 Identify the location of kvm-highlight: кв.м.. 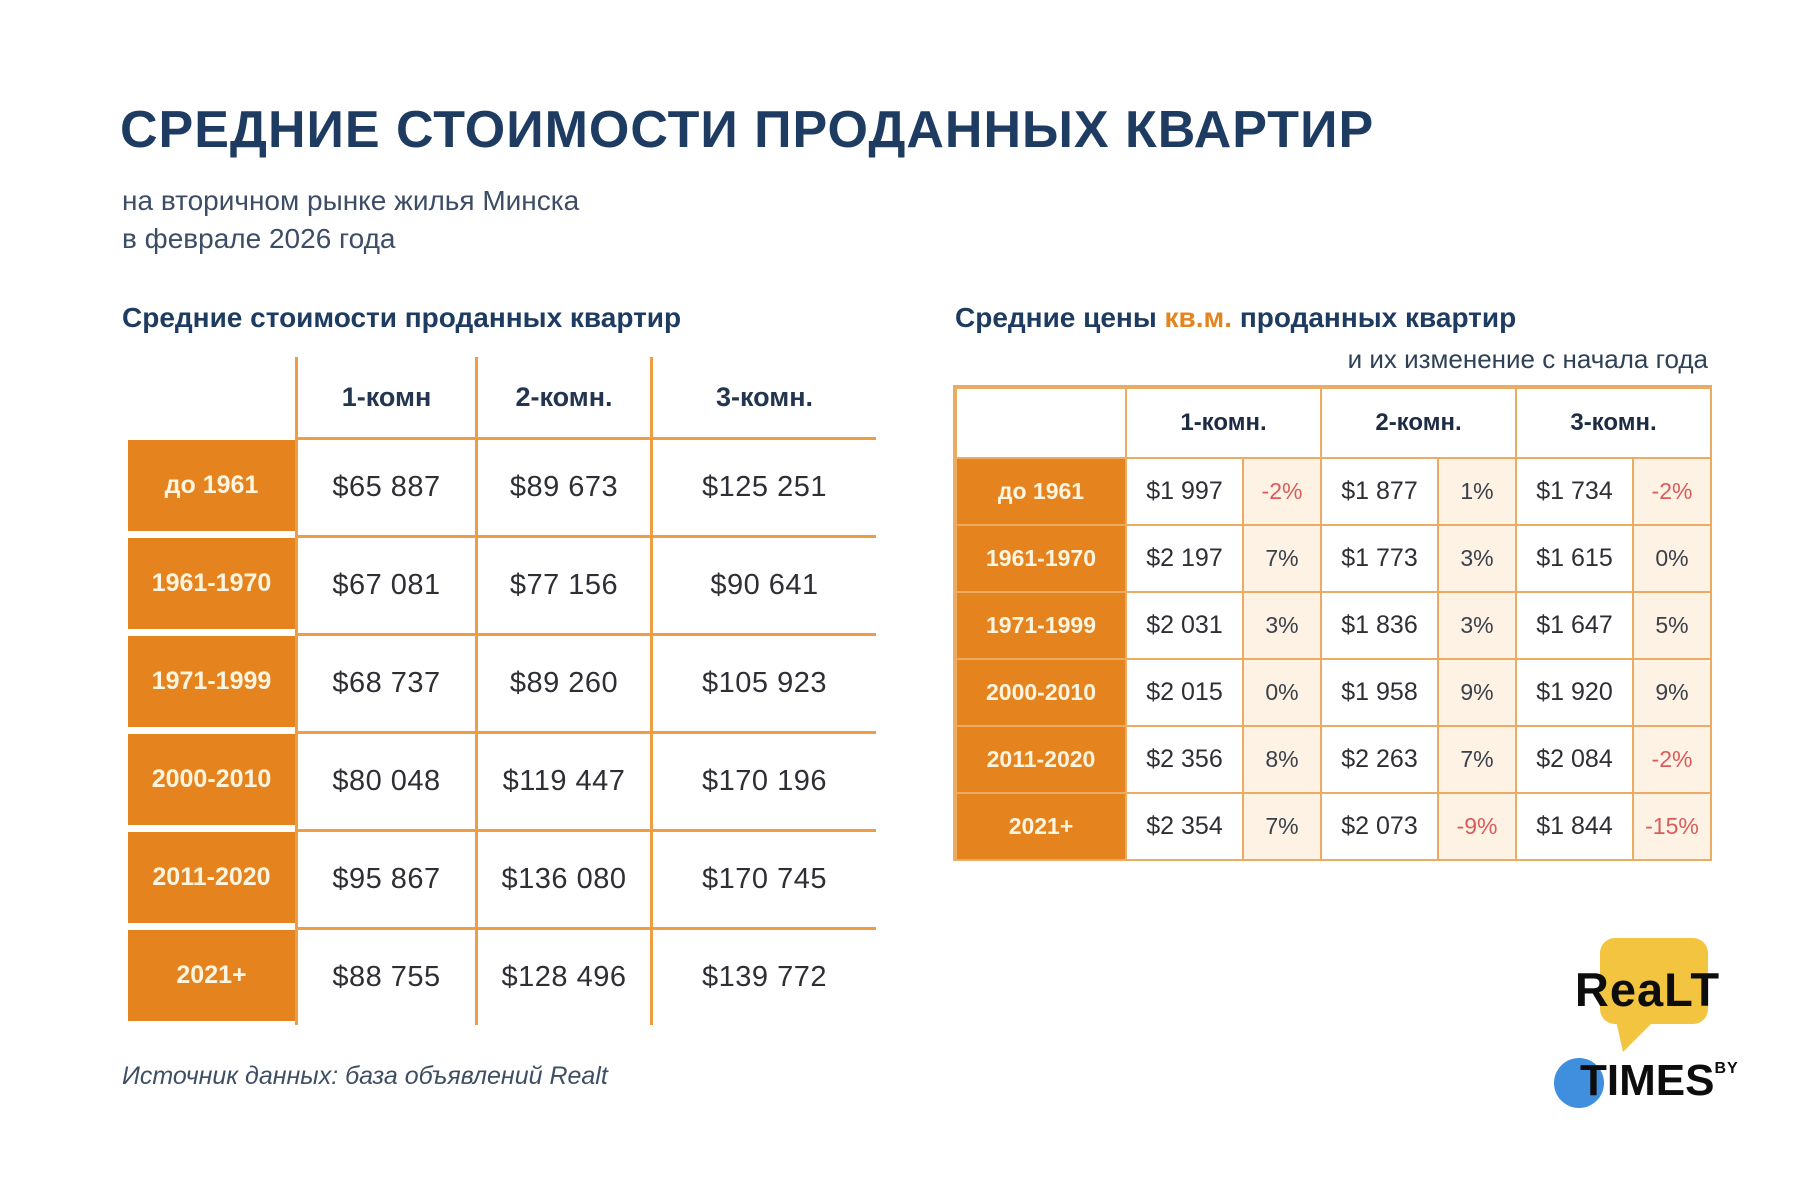
(1198, 317).